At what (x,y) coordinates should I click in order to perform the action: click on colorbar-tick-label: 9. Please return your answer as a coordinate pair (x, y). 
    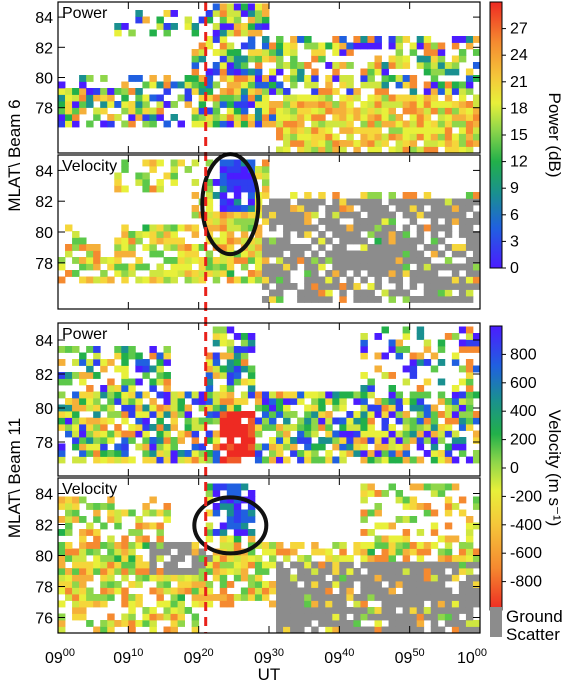
    Looking at the image, I should click on (514, 188).